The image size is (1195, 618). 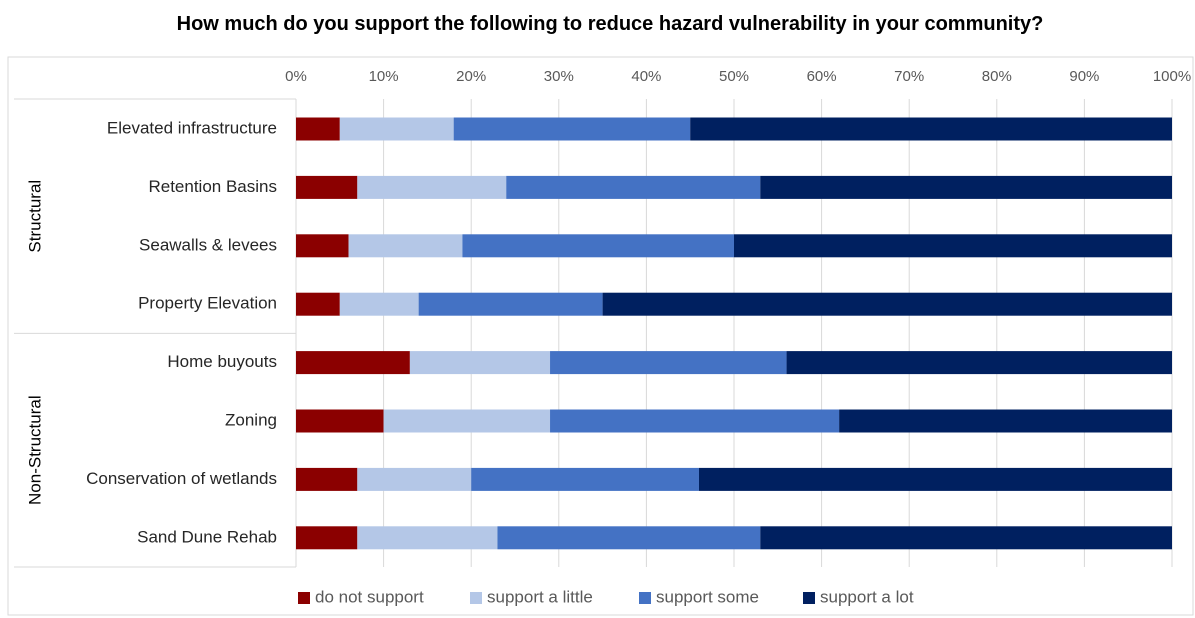 What do you see at coordinates (471, 76) in the screenshot?
I see `x-tick-label: 20%` at bounding box center [471, 76].